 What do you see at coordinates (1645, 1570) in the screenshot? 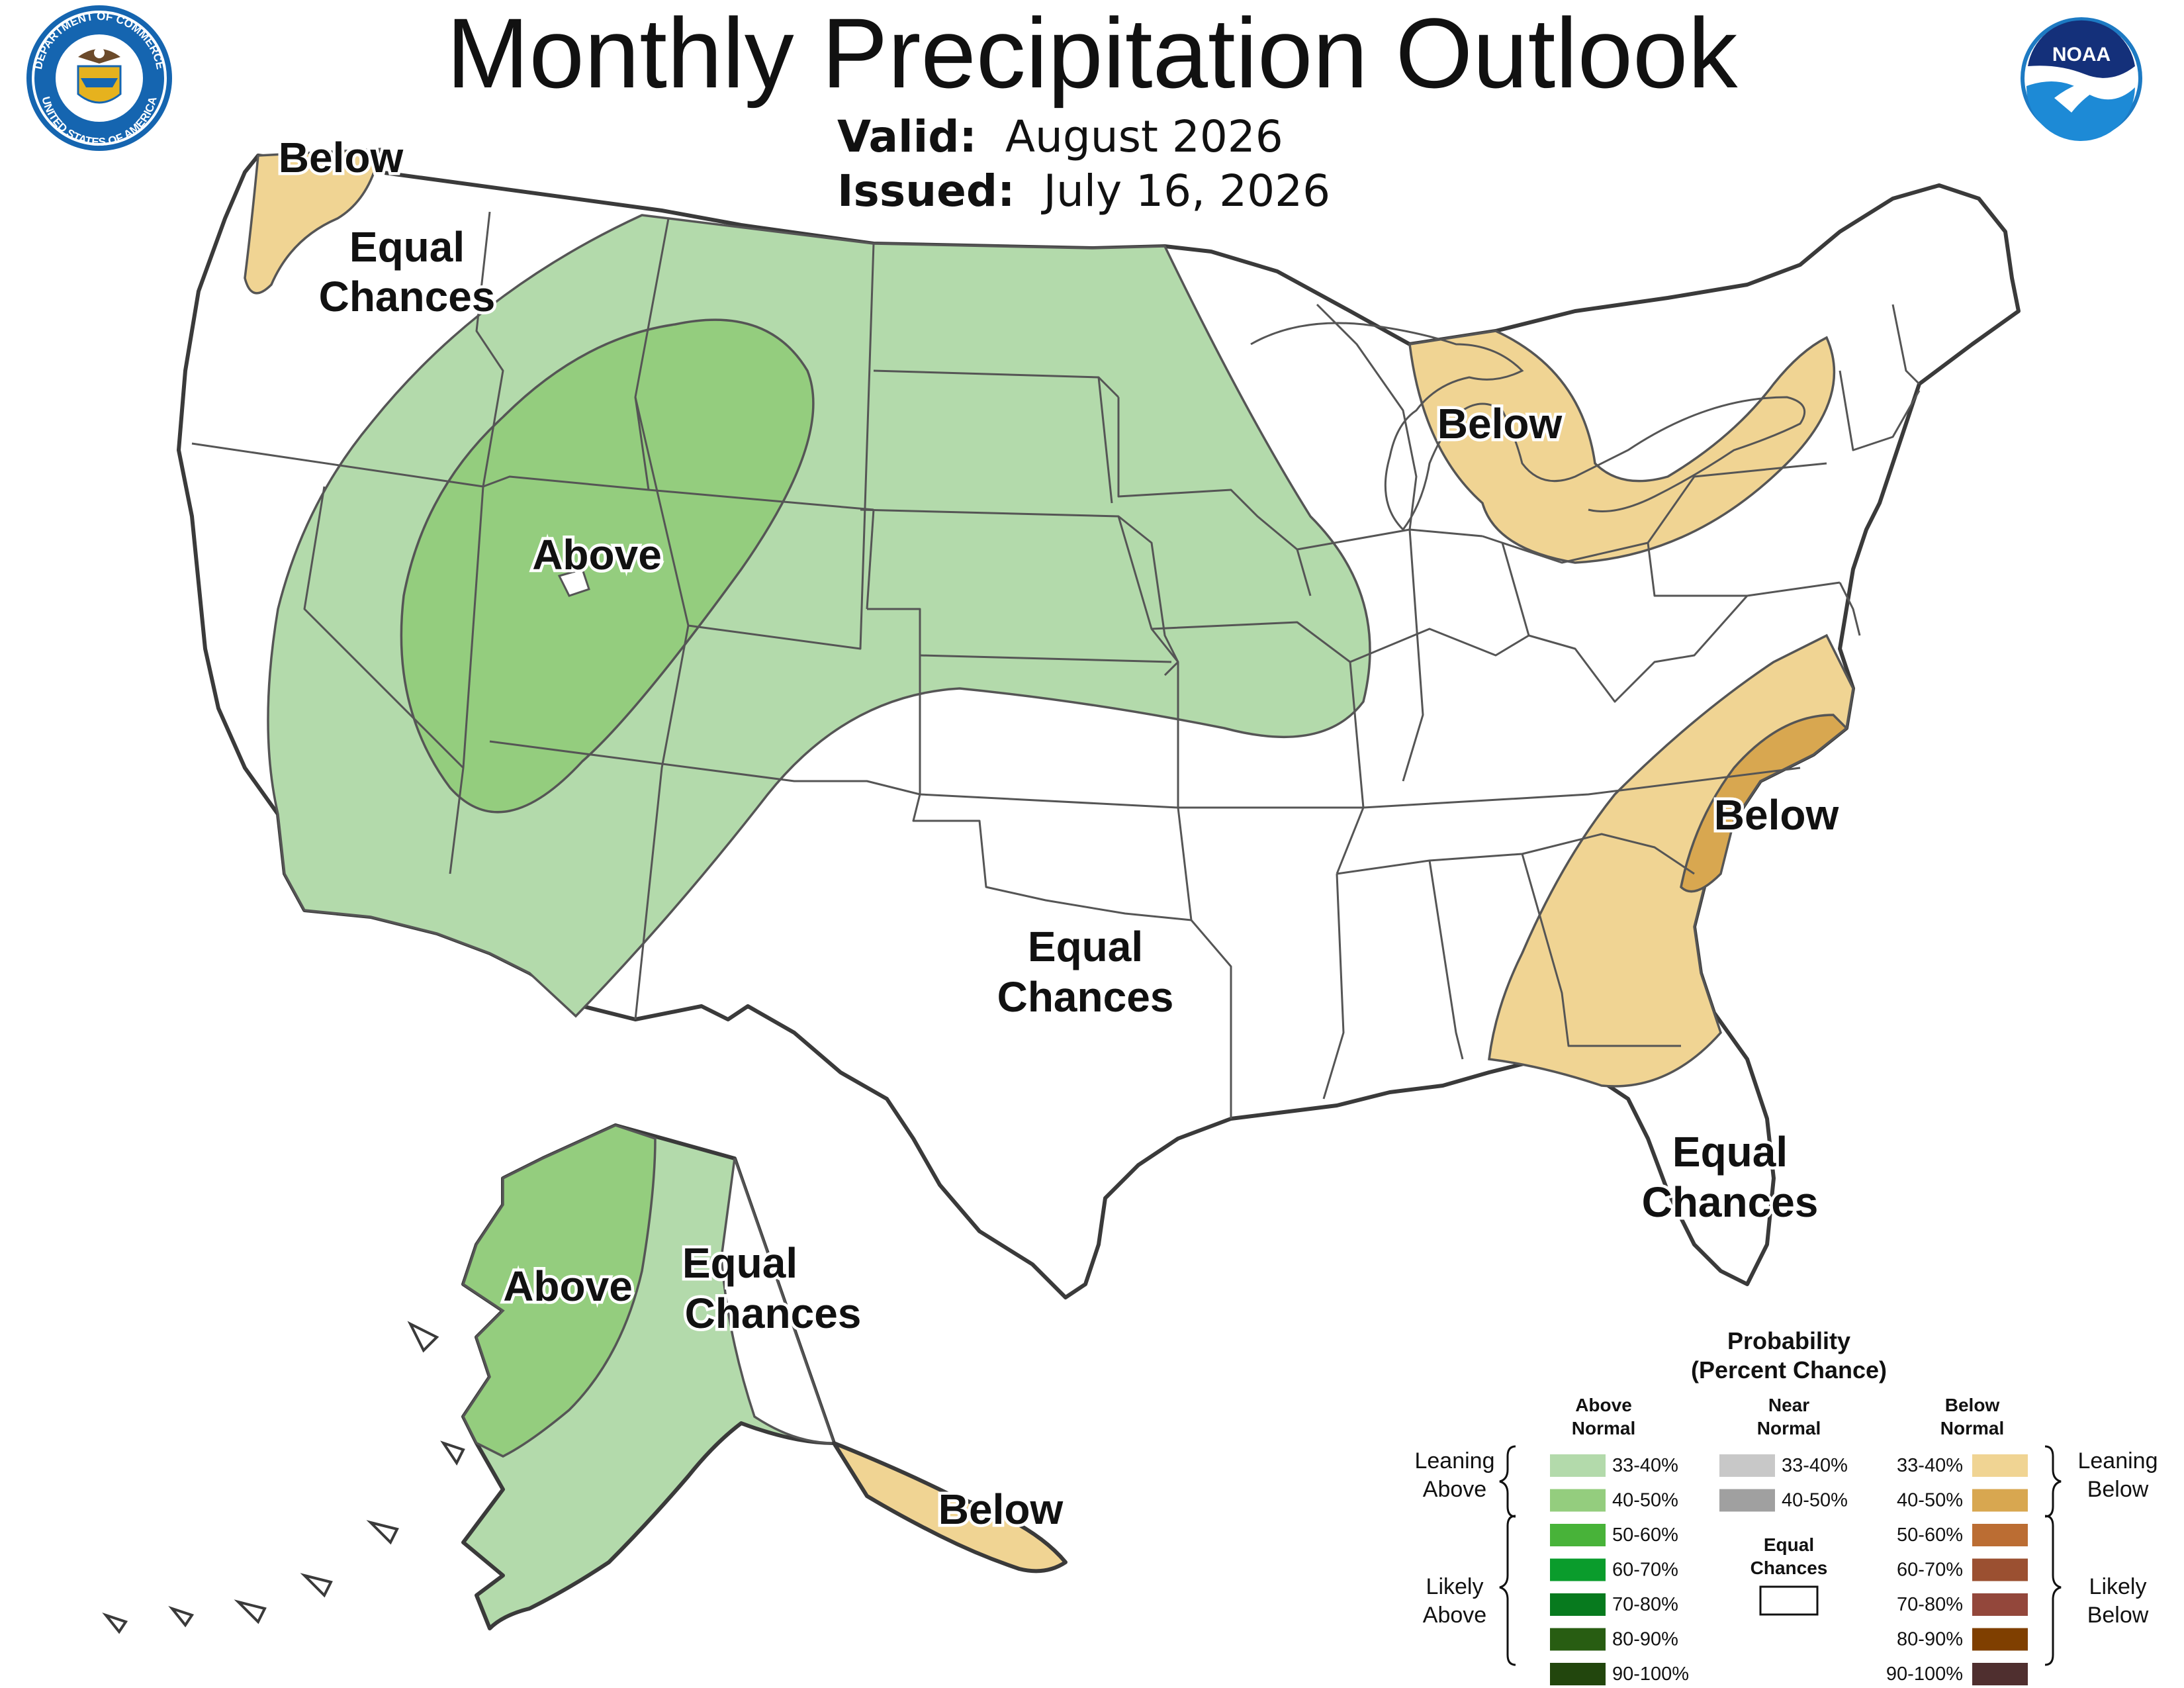
I see `legend-above-label: 60-70%` at bounding box center [1645, 1570].